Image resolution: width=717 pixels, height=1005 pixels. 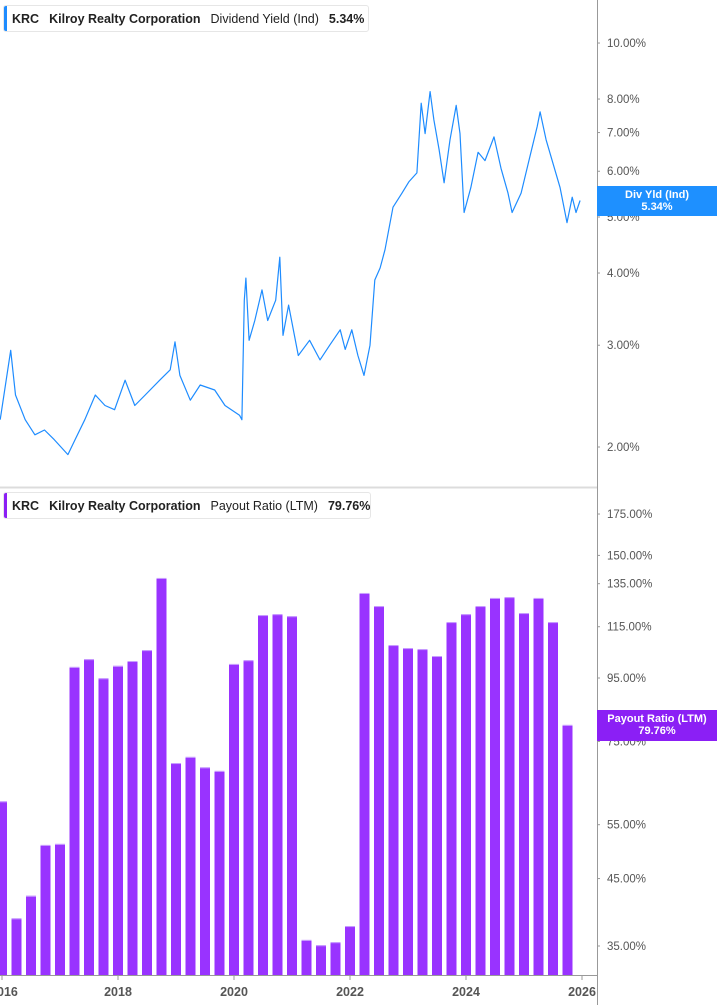 I want to click on y-tick-label: 135.00%, so click(x=629, y=585).